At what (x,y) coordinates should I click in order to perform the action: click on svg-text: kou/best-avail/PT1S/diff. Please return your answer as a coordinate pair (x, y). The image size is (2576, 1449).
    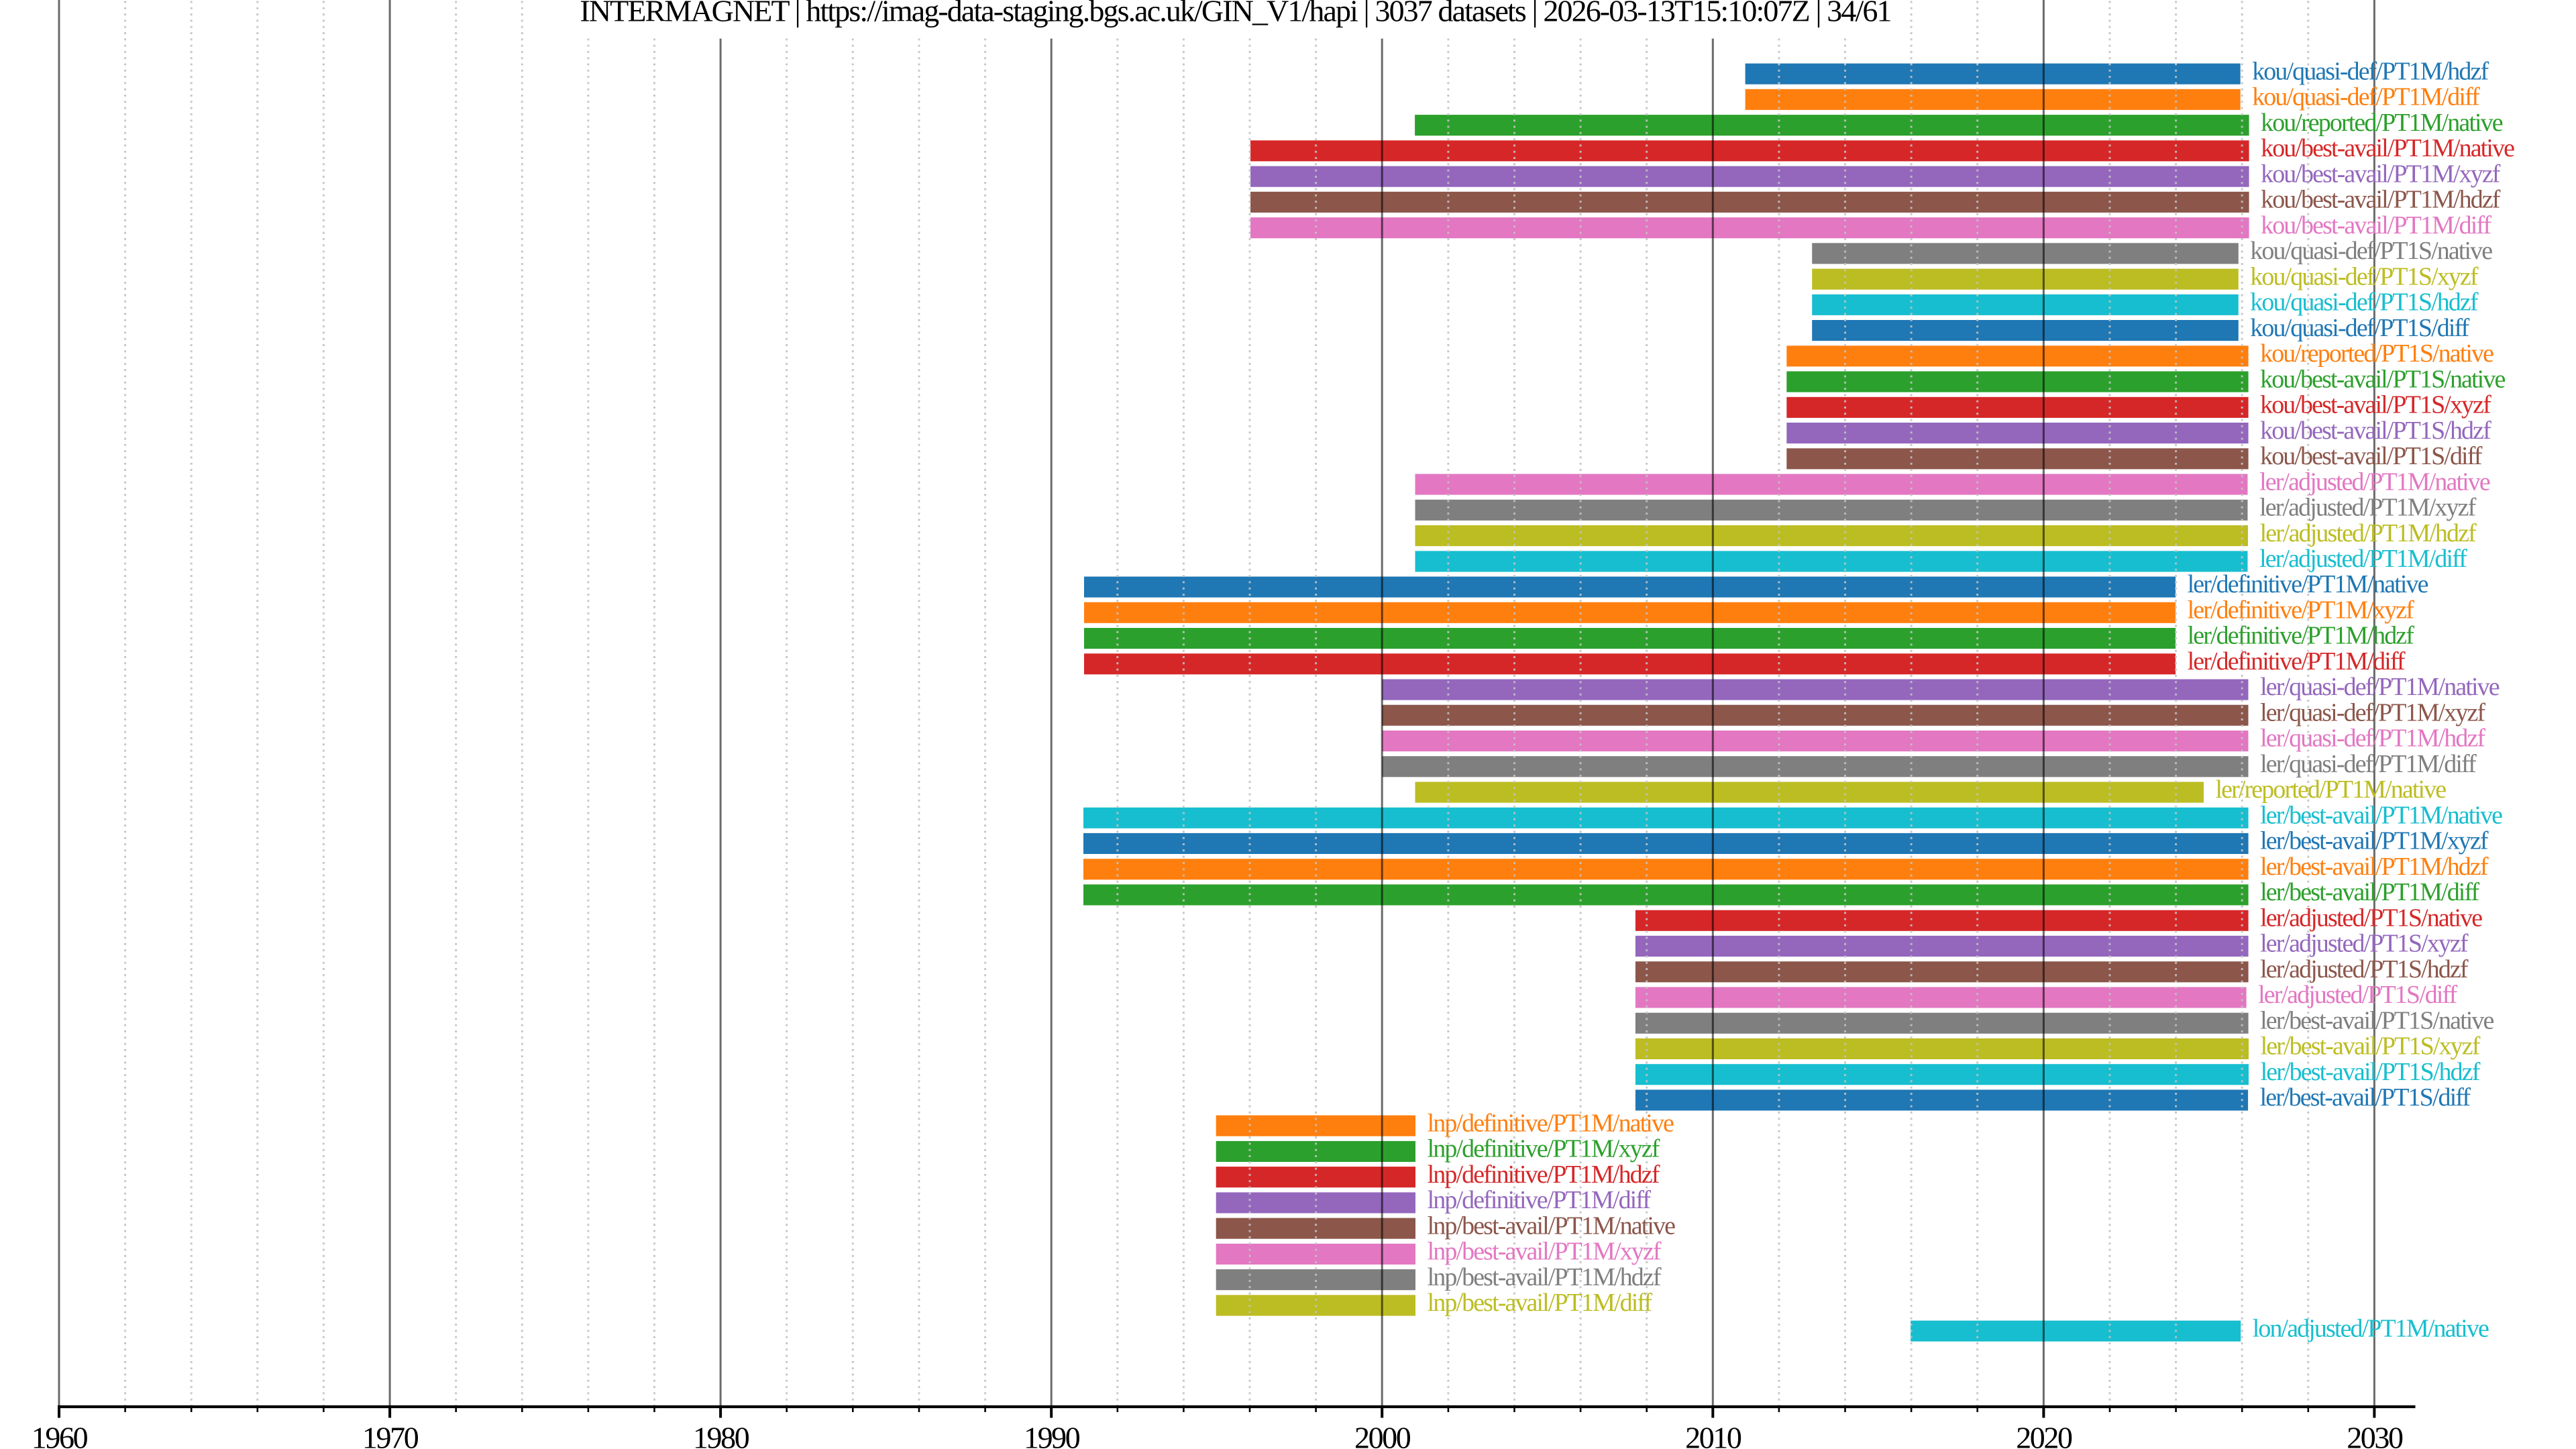
    Looking at the image, I should click on (2371, 456).